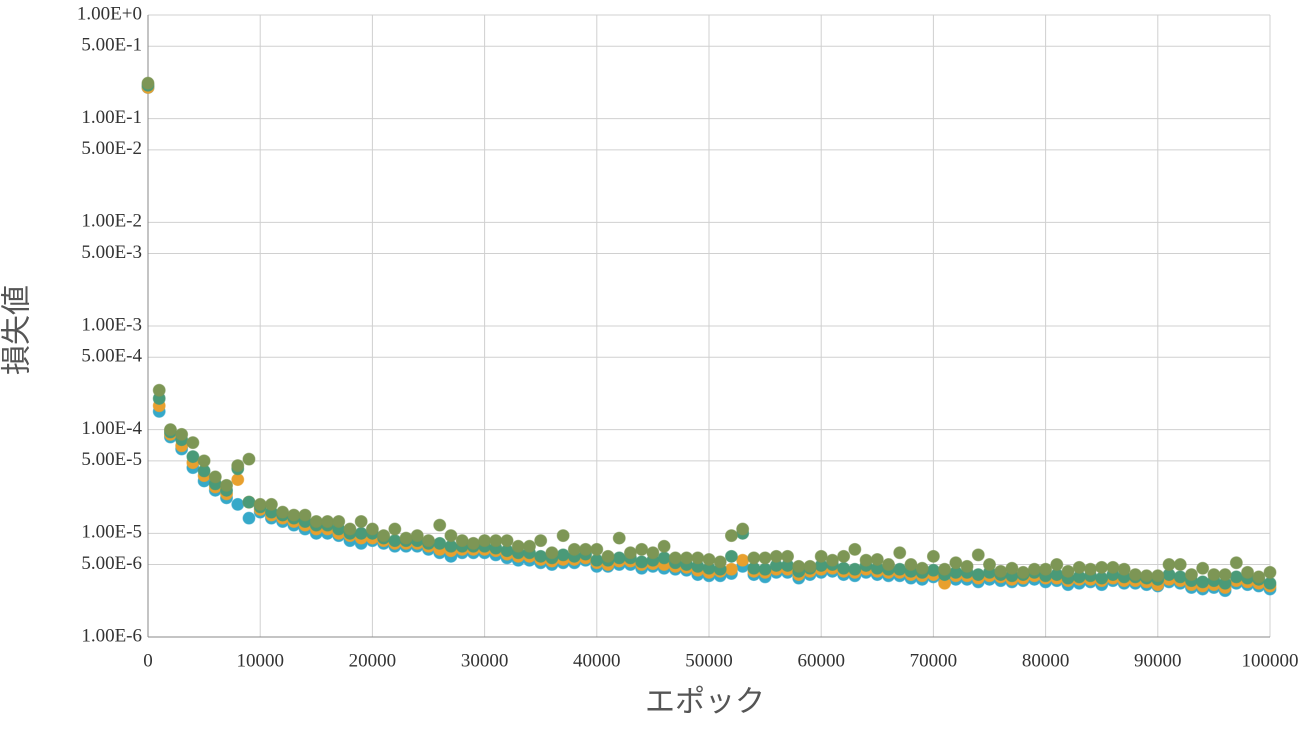 The image size is (1309, 735). I want to click on y-tick-label: 1.00E-6, so click(111, 635).